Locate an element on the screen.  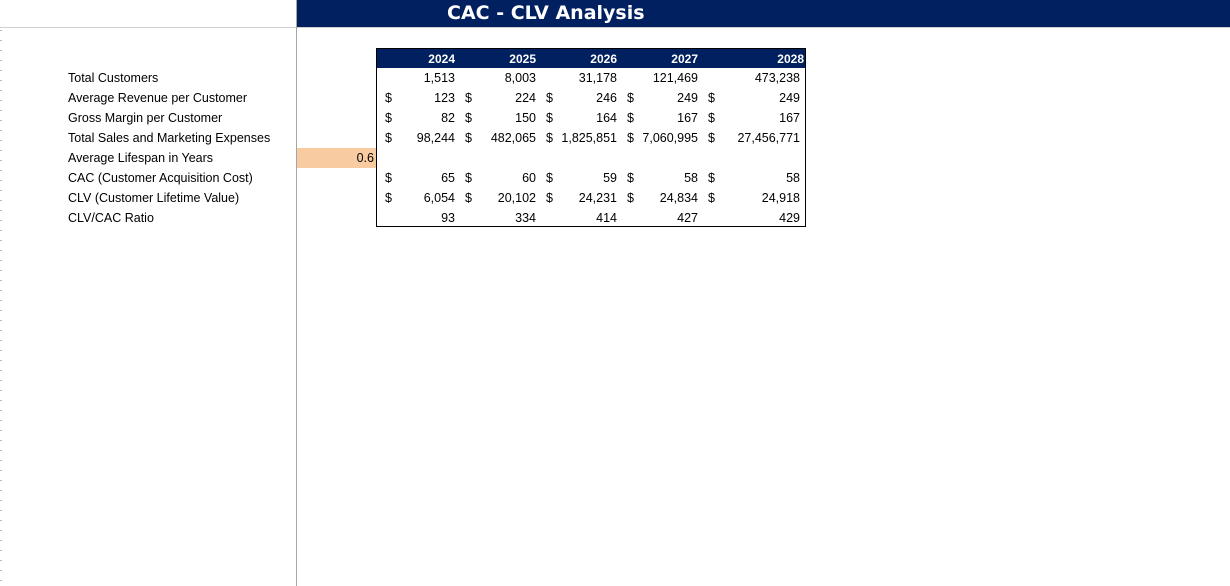
cell-total-customers-2028: 473,238 is located at coordinates (777, 78).